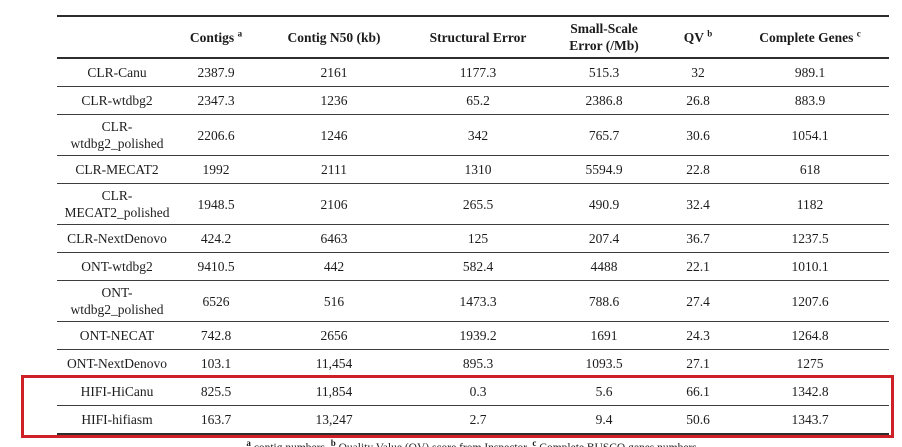 The width and height of the screenshot is (902, 447). Describe the element at coordinates (117, 238) in the screenshot. I see `row-label: CLR-NextDenovo` at that location.